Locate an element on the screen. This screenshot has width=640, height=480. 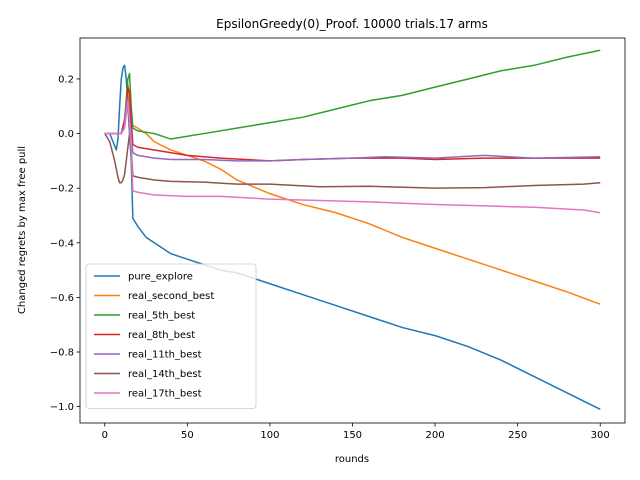
y-tick-label: 0.0 is located at coordinates (66, 134).